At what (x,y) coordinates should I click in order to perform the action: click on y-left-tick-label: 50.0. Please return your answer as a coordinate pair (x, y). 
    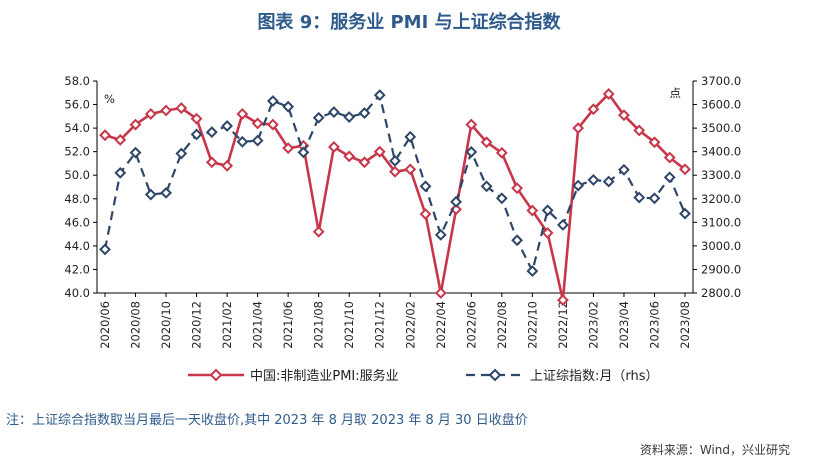
    Looking at the image, I should click on (77, 175).